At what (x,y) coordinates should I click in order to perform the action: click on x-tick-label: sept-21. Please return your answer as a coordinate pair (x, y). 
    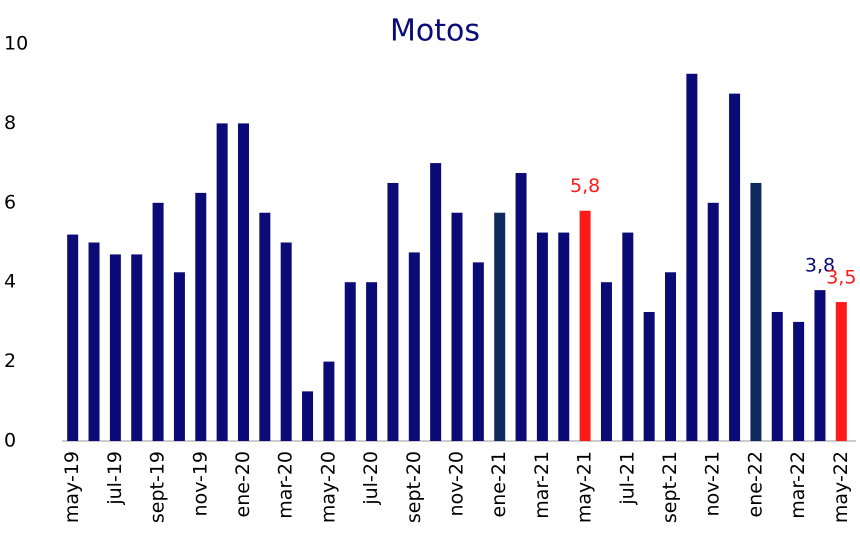
    Looking at the image, I should click on (670, 487).